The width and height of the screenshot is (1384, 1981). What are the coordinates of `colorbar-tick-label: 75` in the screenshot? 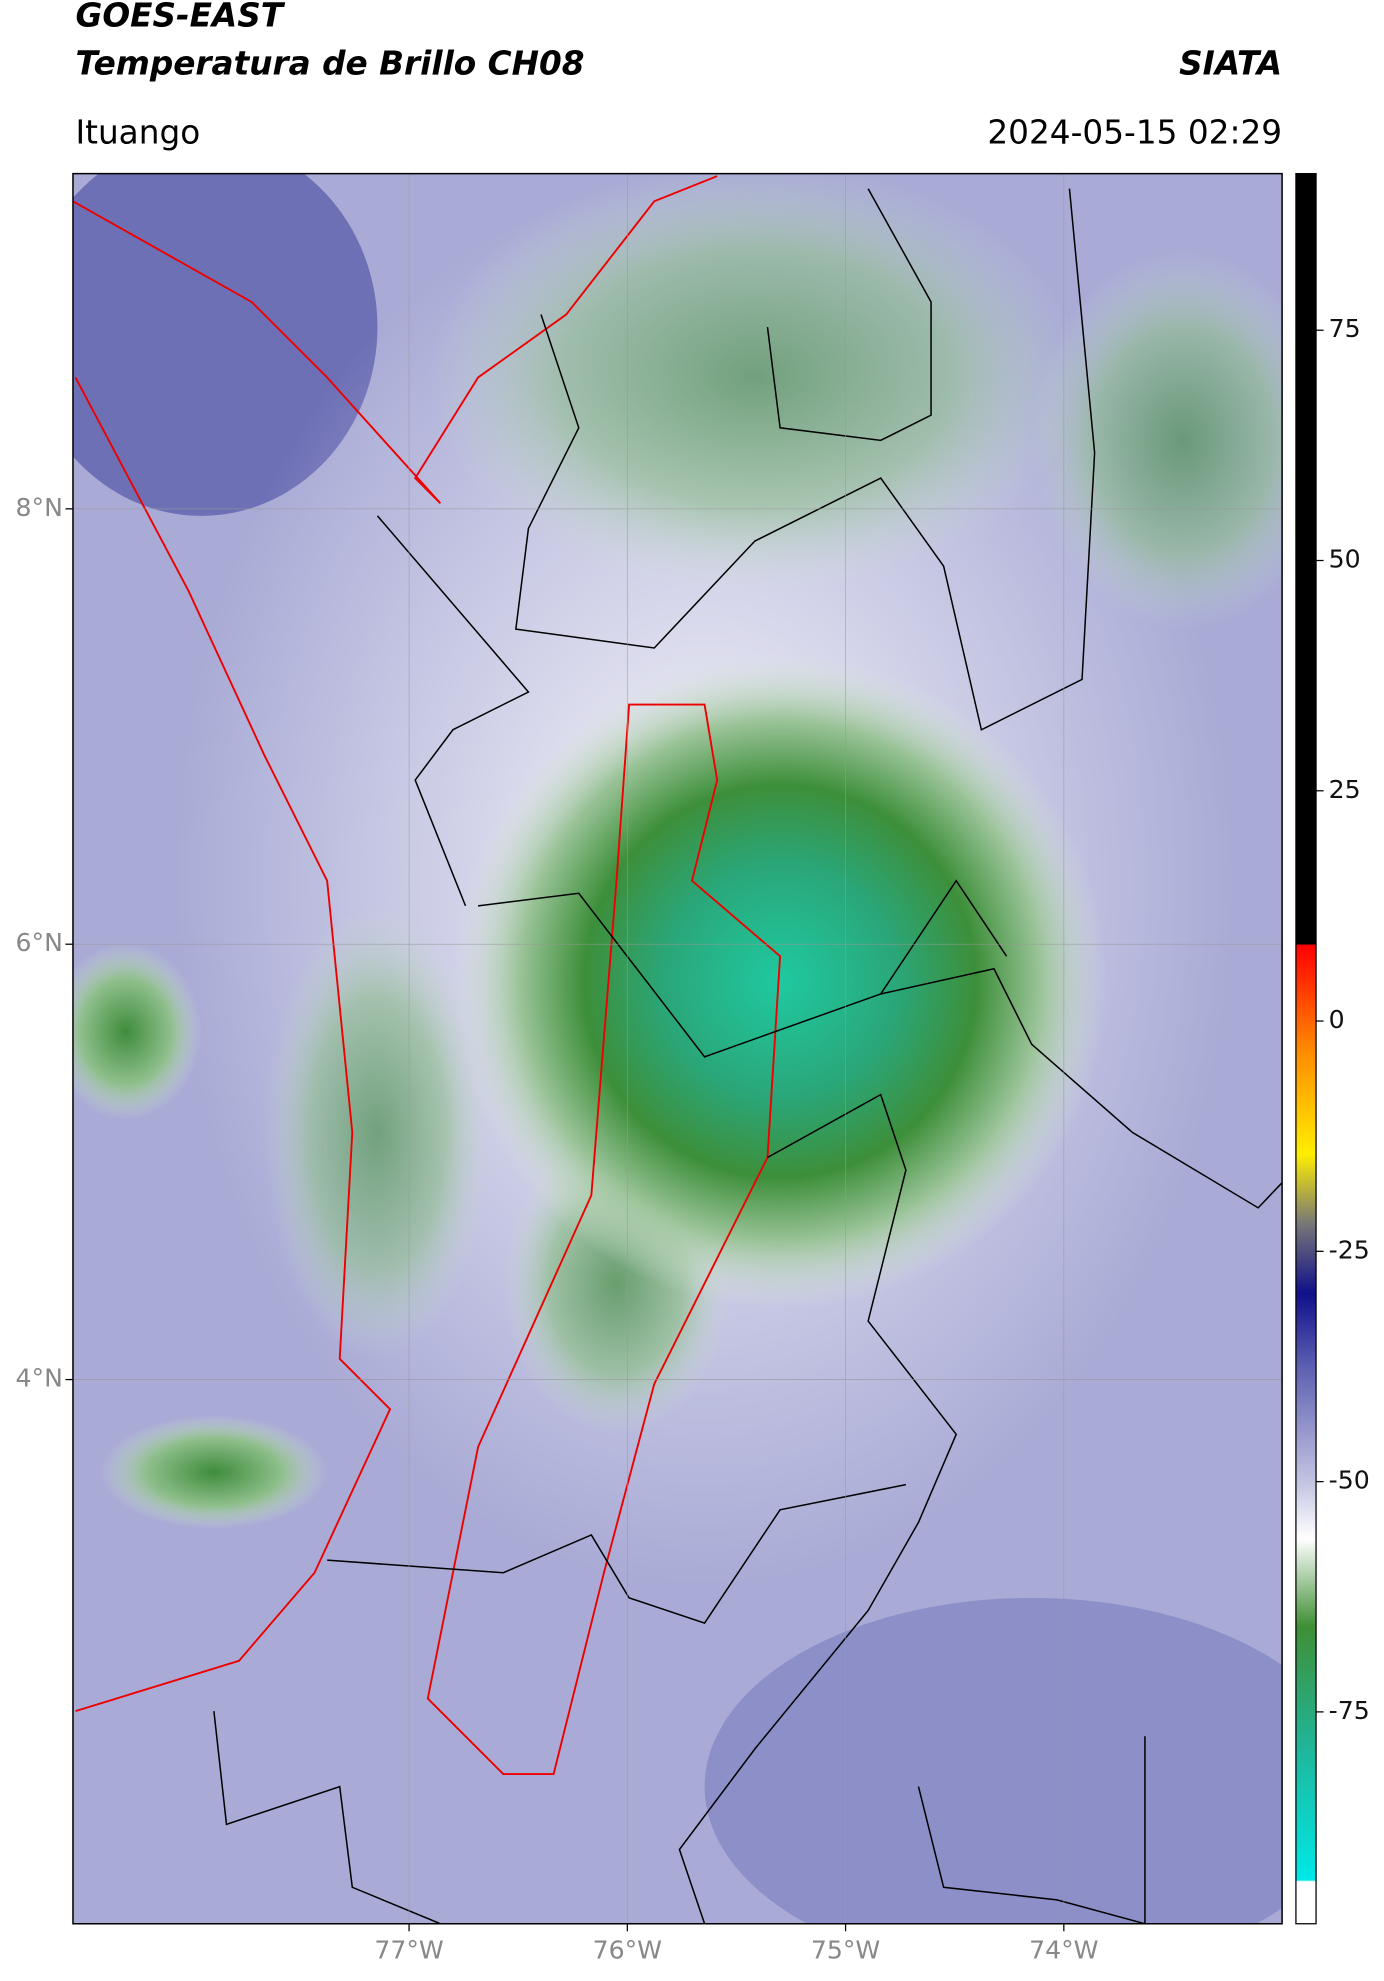 It's located at (1345, 328).